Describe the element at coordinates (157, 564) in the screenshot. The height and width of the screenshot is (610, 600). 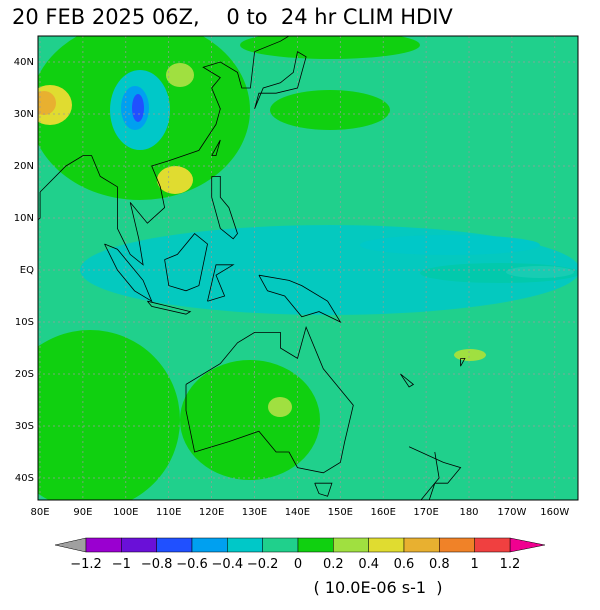
I see `colorbar-label: −0.8` at that location.